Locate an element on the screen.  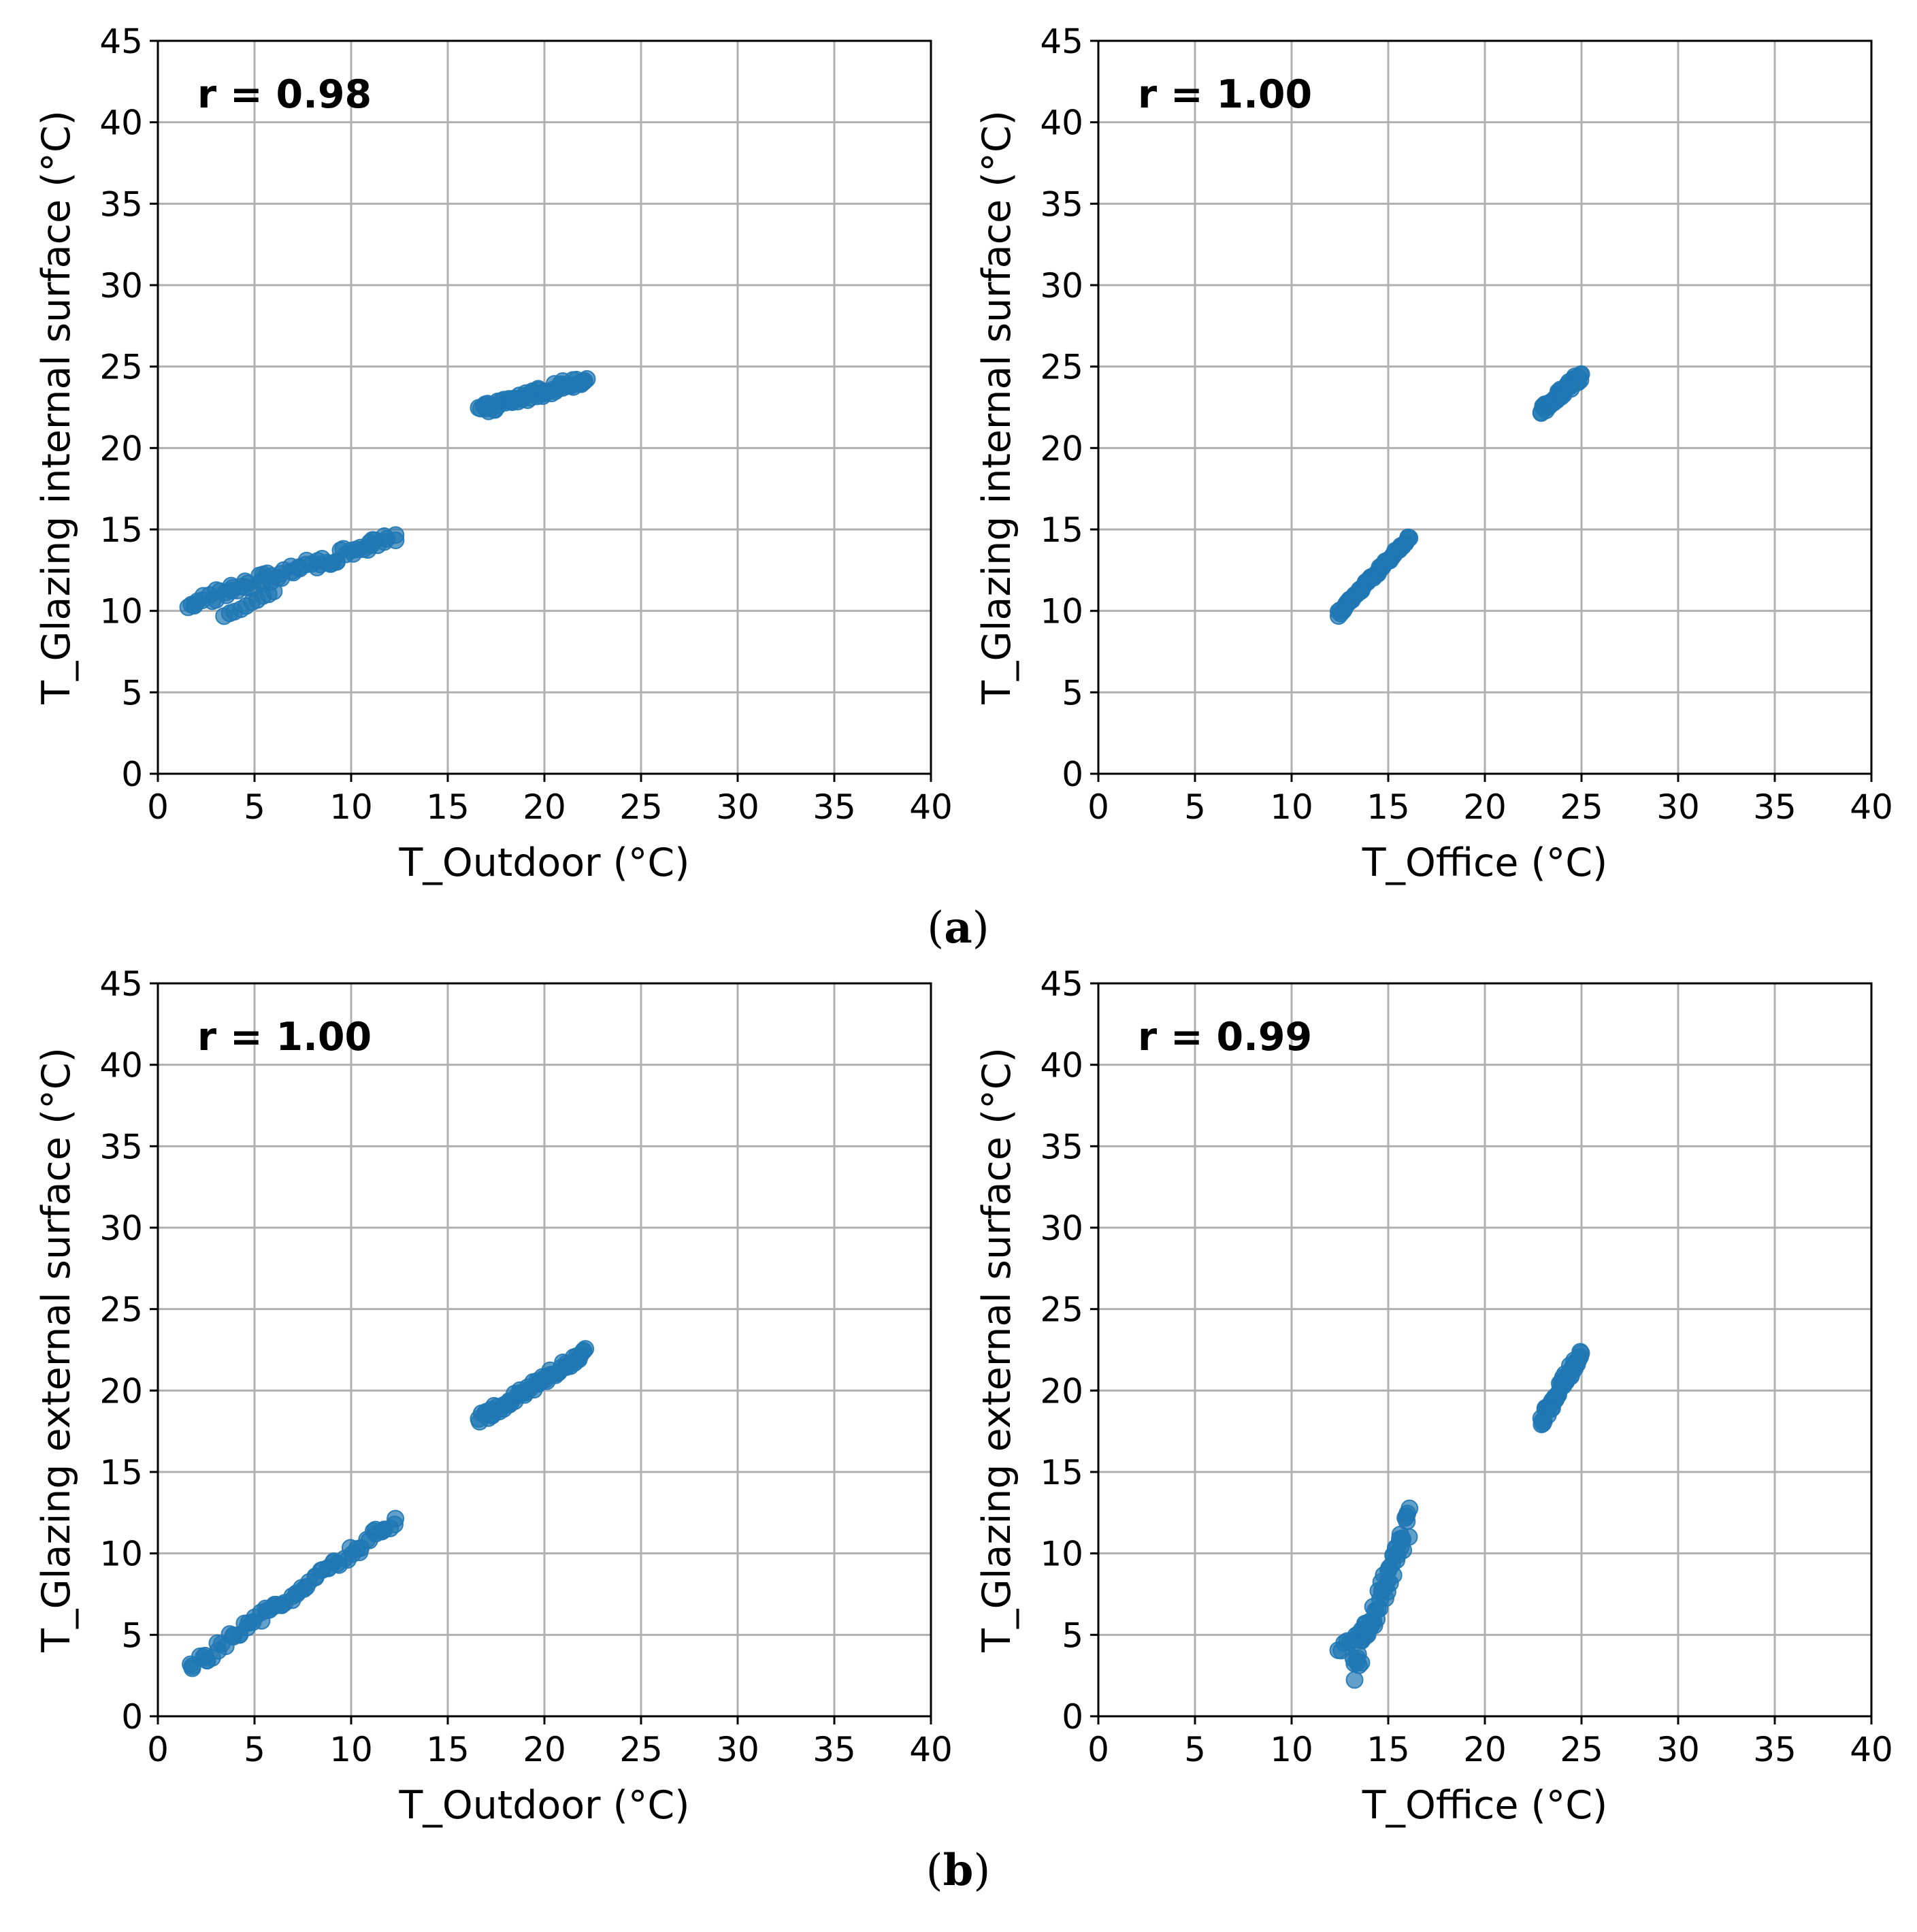
correlation-annotation: r = 0.99 is located at coordinates (1225, 1037).